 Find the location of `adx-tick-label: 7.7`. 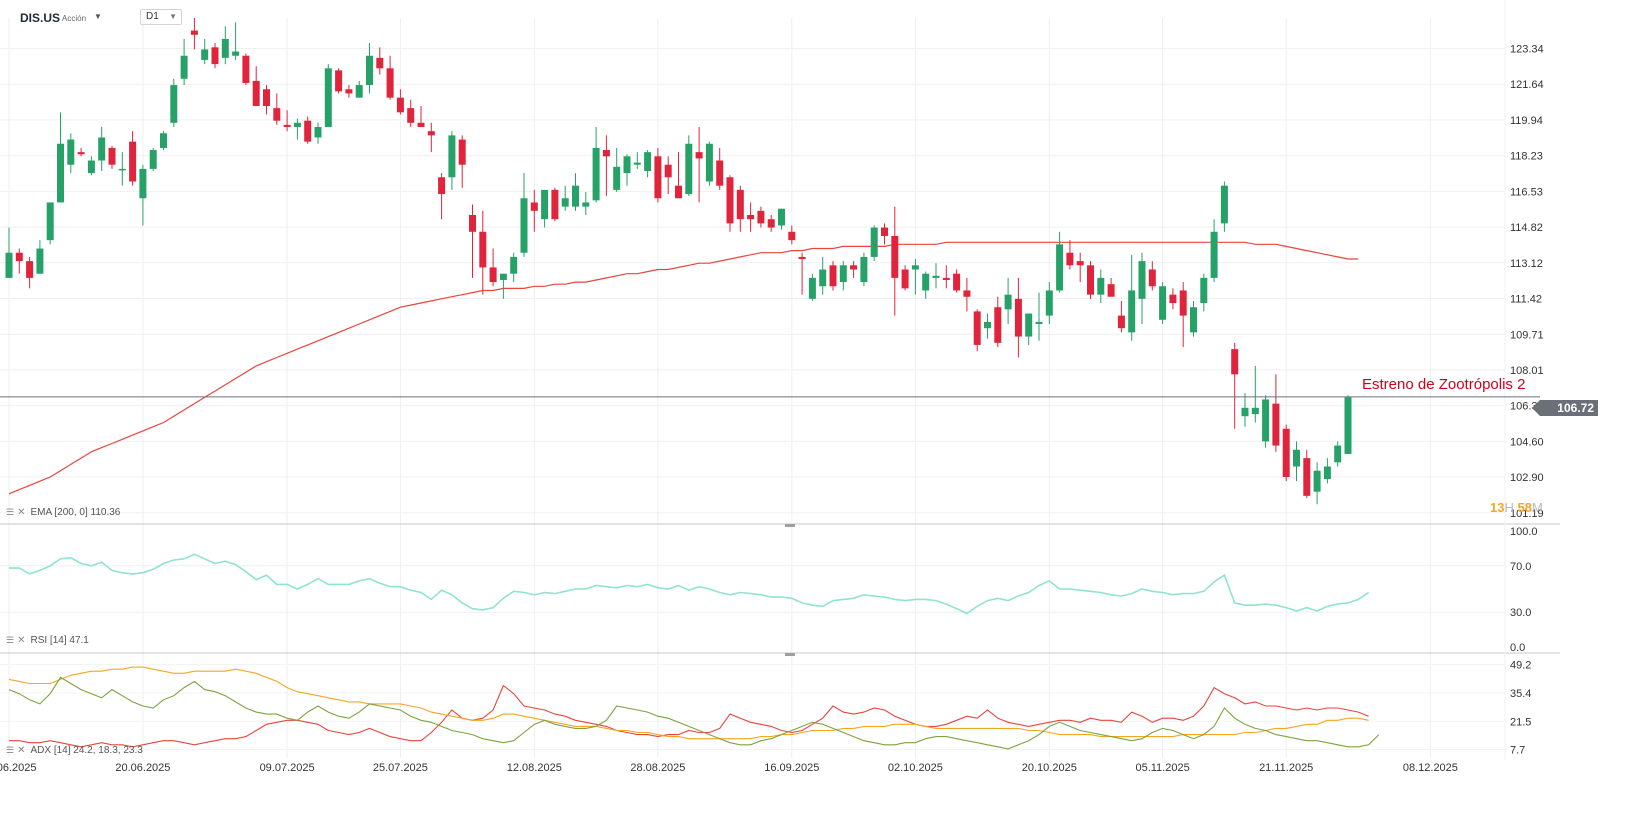

adx-tick-label: 7.7 is located at coordinates (1517, 750).